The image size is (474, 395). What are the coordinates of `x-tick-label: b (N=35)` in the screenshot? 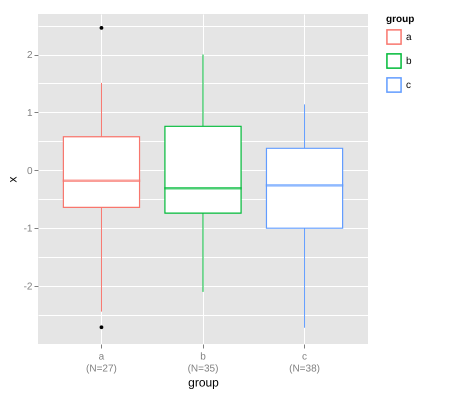 It's located at (203, 363).